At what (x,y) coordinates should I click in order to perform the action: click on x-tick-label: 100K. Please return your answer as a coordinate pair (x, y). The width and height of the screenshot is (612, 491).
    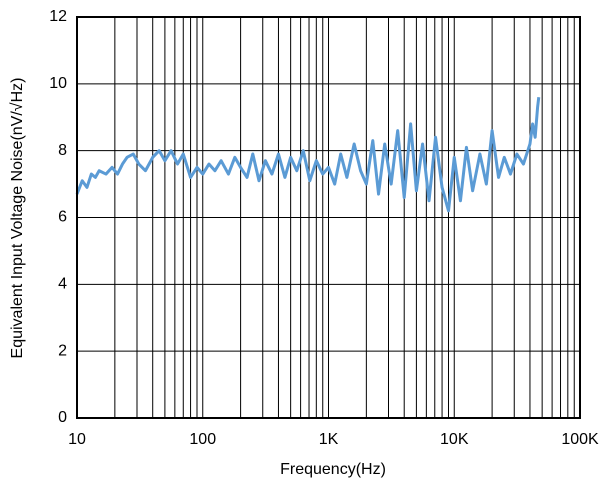
    Looking at the image, I should click on (580, 439).